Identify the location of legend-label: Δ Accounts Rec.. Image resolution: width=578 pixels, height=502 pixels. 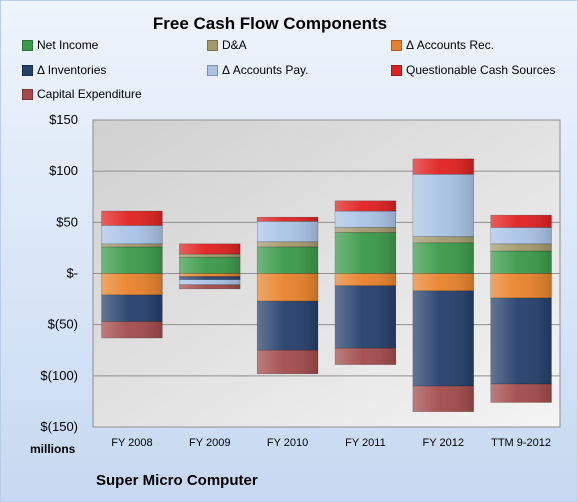
(450, 45).